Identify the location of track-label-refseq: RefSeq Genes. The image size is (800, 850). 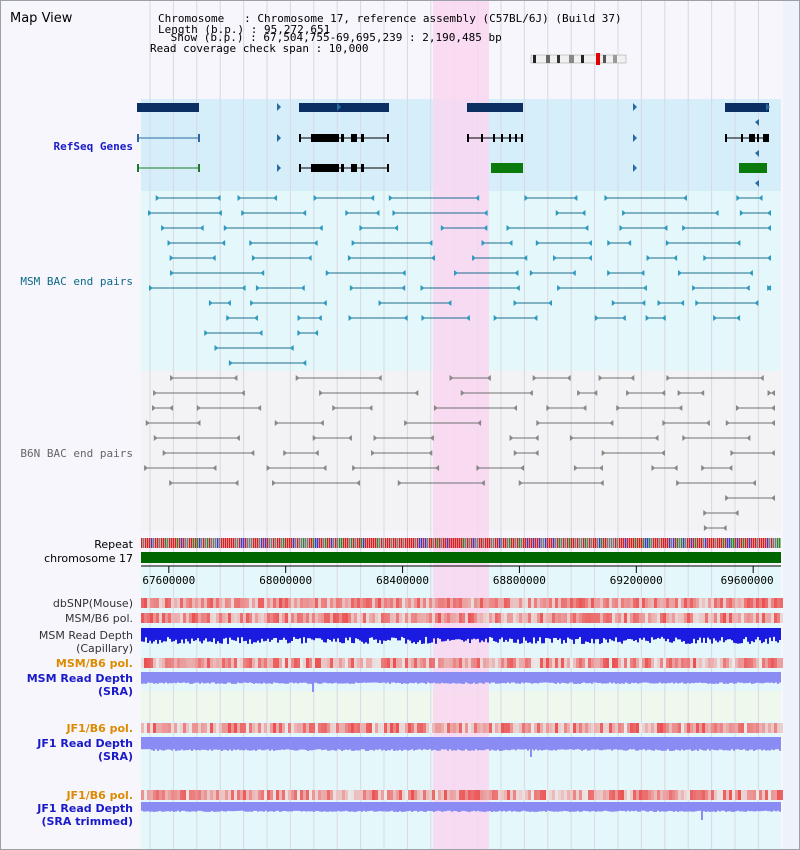
(93, 146).